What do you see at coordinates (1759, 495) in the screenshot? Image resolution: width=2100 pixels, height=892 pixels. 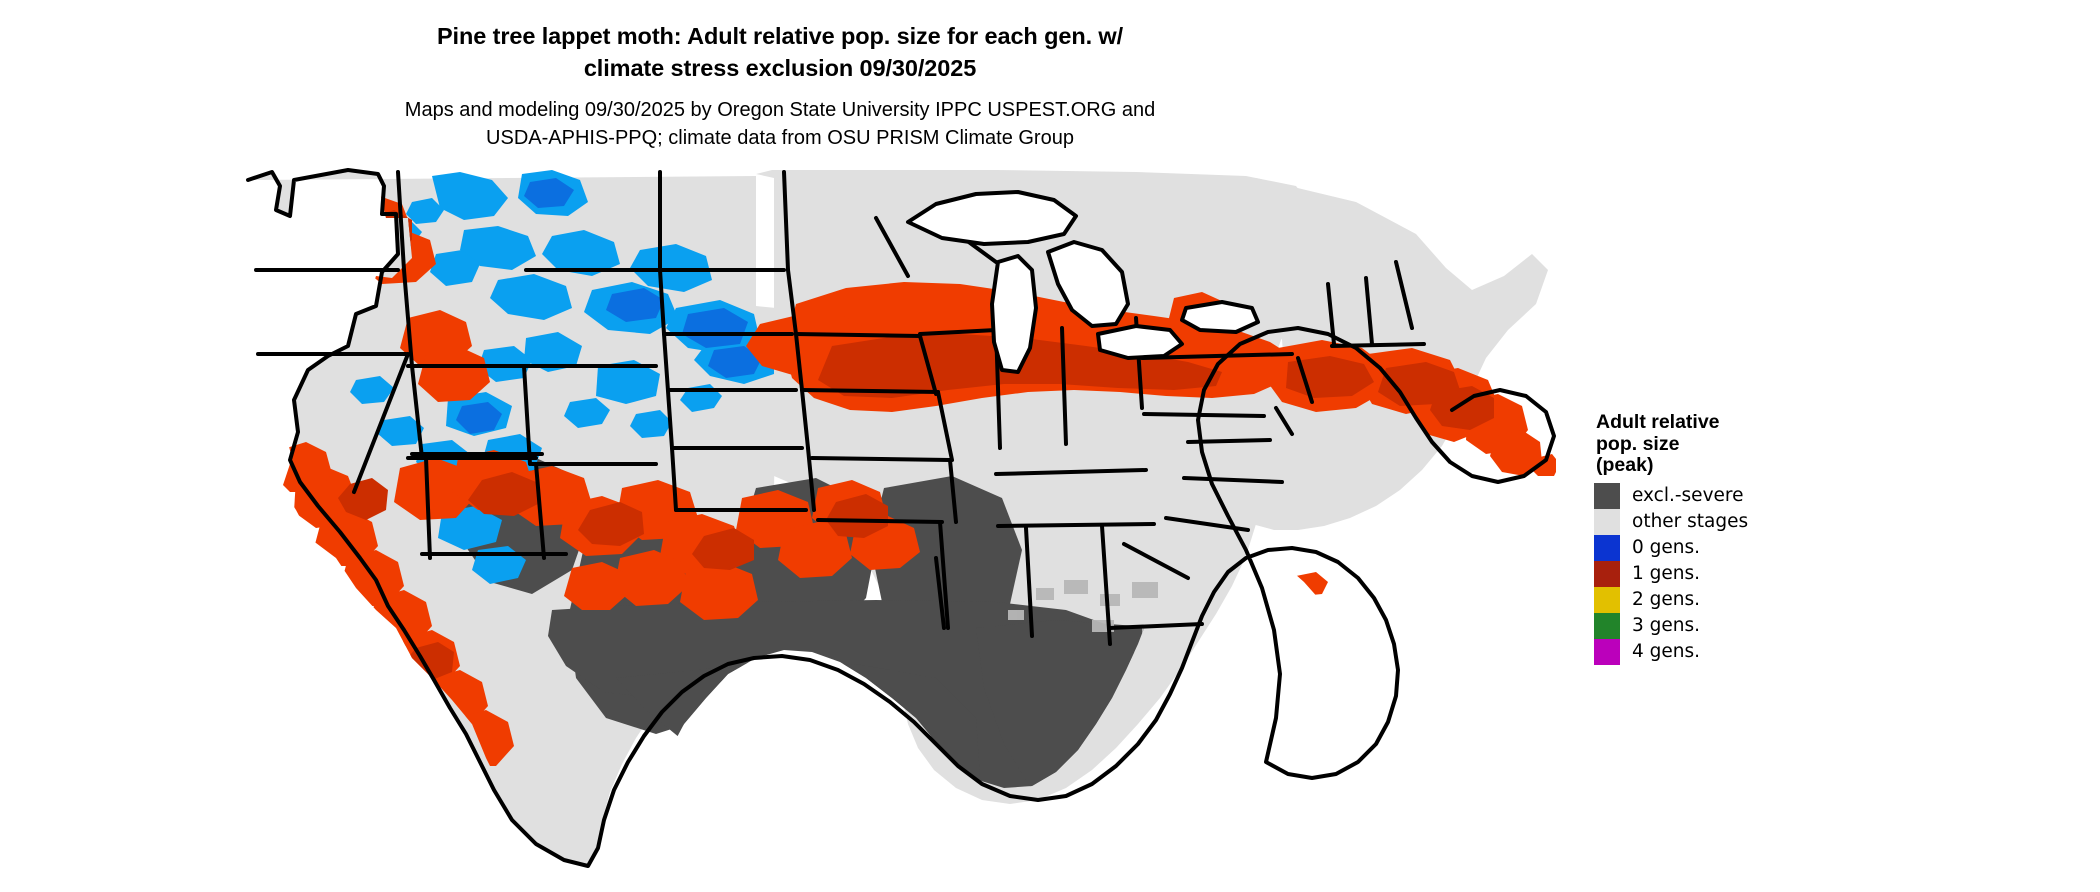 I see `legend-item-excl-severe: excl.-severe` at bounding box center [1759, 495].